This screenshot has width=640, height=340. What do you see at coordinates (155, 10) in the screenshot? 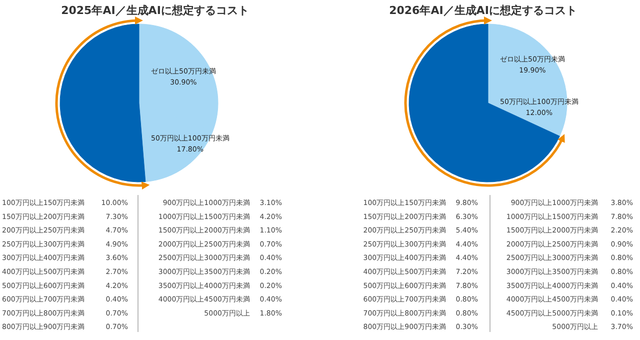
I see `chart-title: 2025年AI／生成AIに想定するコスト` at bounding box center [155, 10].